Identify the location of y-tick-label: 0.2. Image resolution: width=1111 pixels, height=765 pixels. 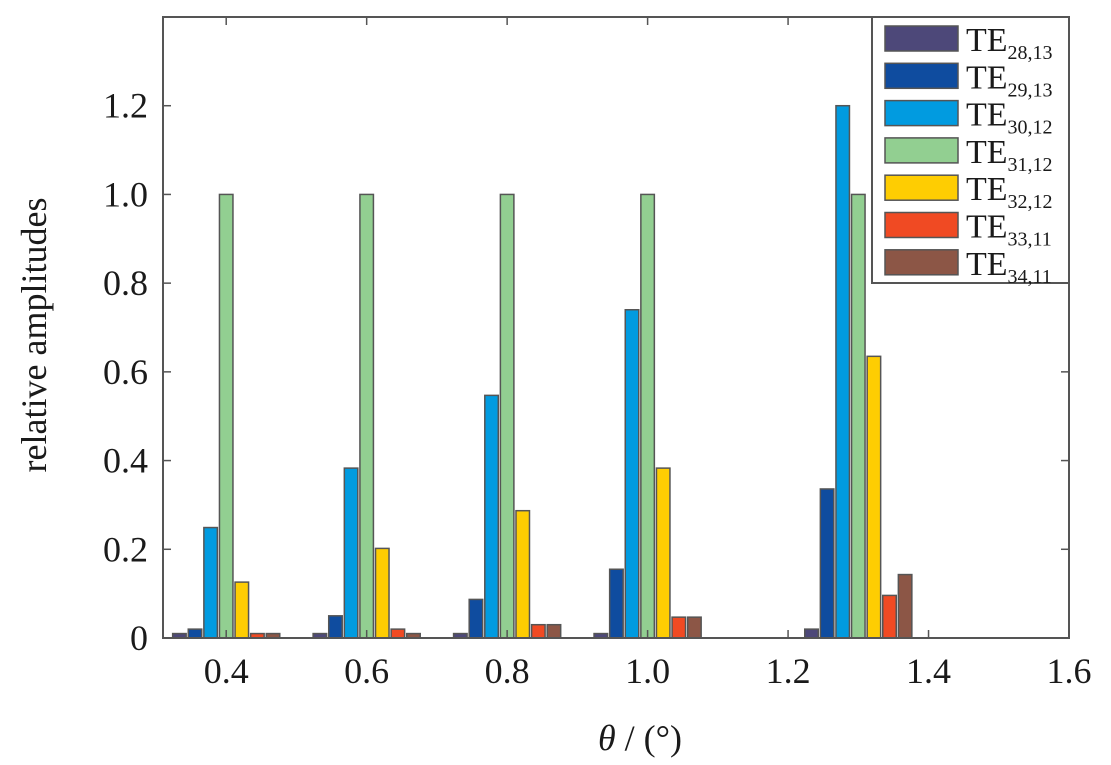
(125, 549).